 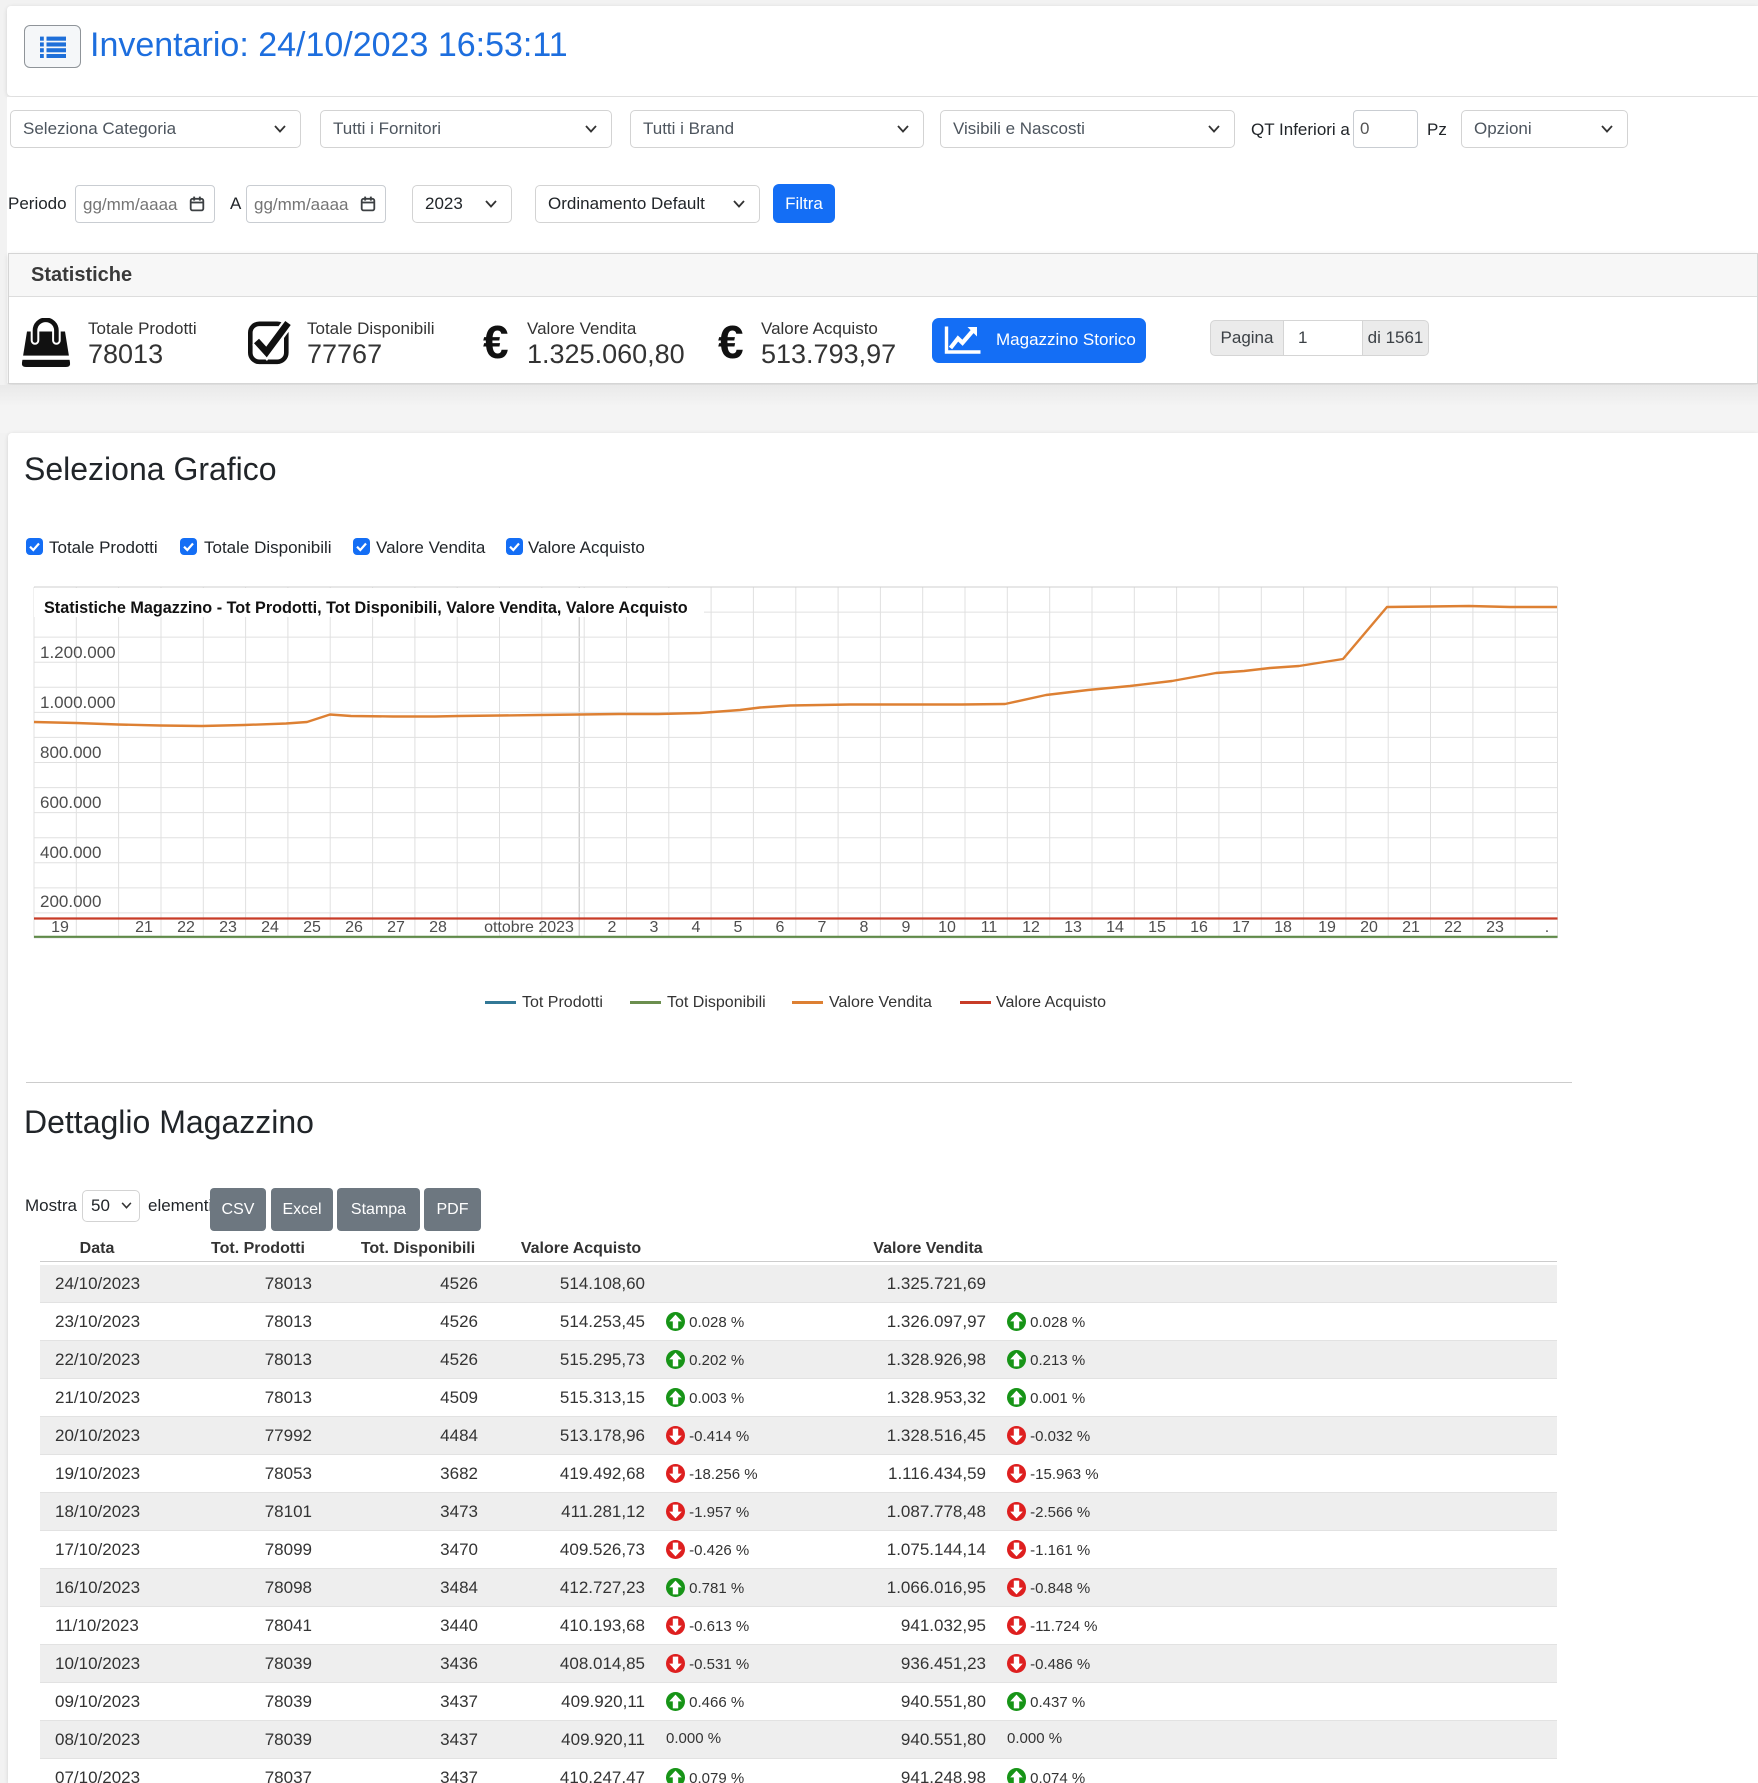 What do you see at coordinates (1369, 927) in the screenshot?
I see `svg-text: 20` at bounding box center [1369, 927].